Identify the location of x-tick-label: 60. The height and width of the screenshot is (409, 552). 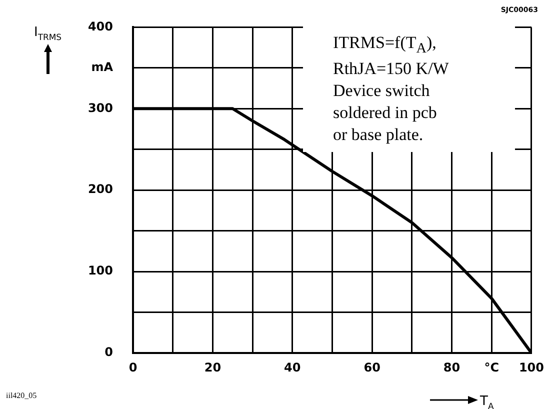
(372, 367).